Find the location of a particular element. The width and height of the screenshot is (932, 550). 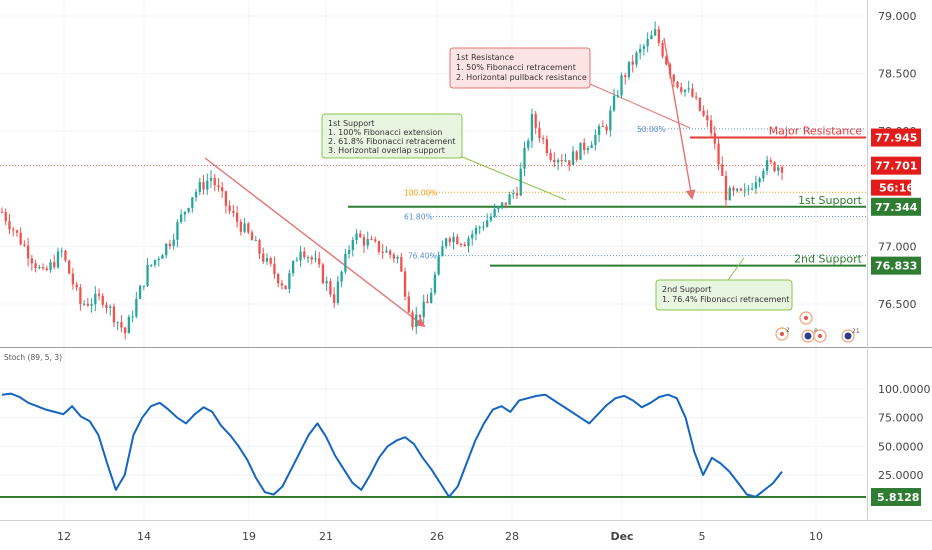

time-tick-label: 12 is located at coordinates (64, 536).